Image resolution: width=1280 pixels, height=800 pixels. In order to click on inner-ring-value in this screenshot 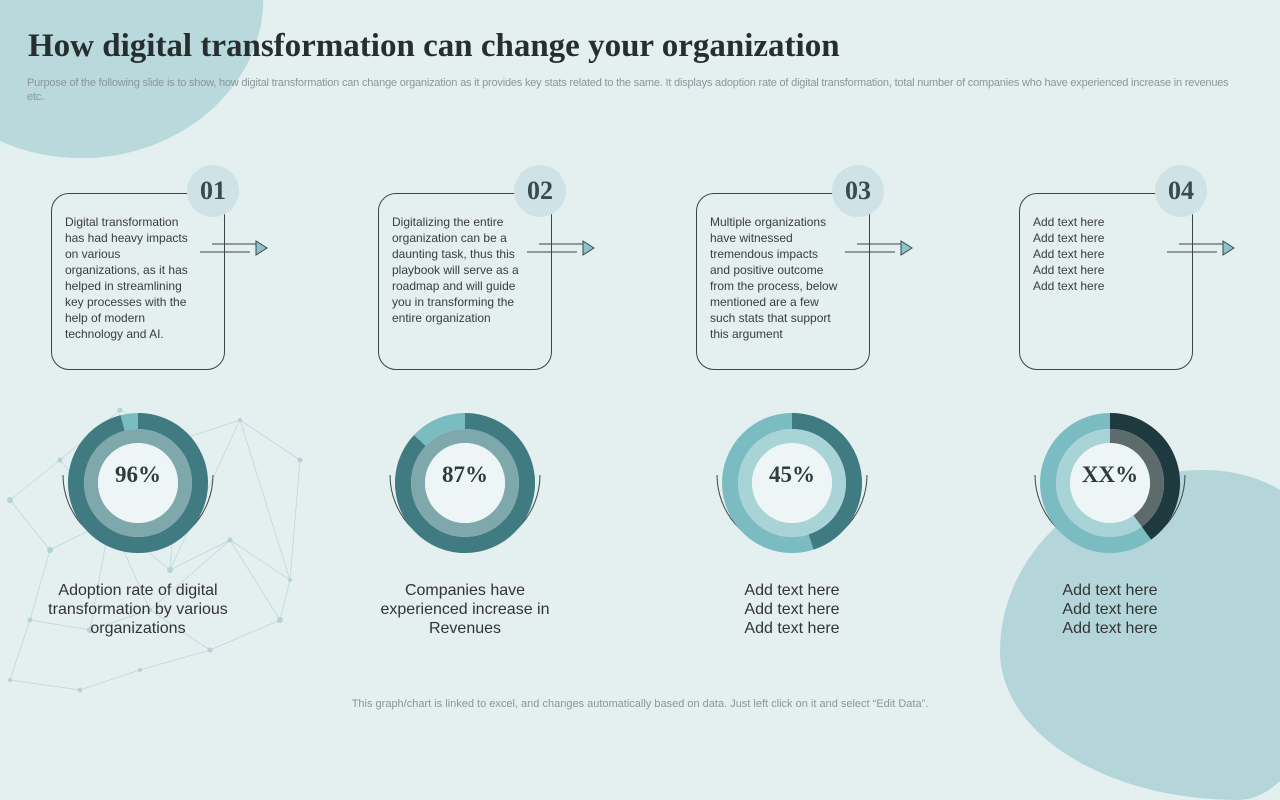, I will do `click(1136, 478)`.